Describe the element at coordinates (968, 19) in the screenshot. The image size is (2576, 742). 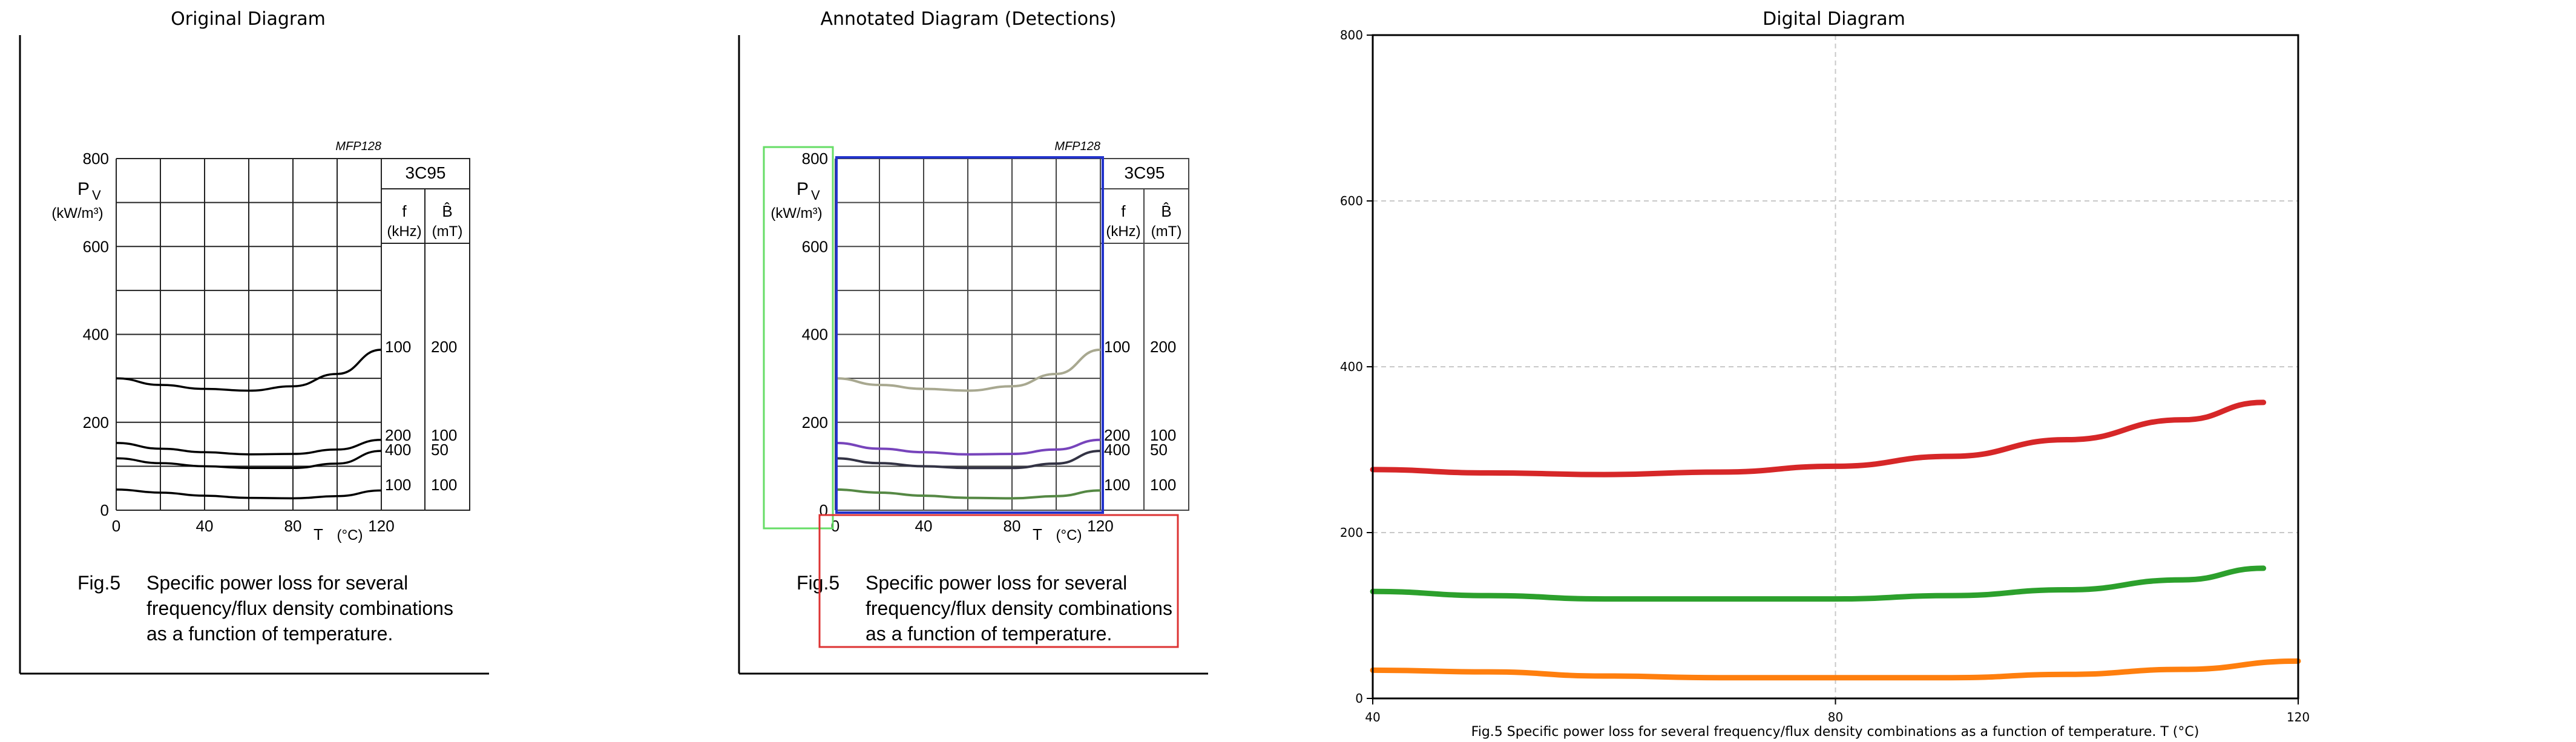
I see `annotated-diagram-title: Annotated Diagram (Detections)` at that location.